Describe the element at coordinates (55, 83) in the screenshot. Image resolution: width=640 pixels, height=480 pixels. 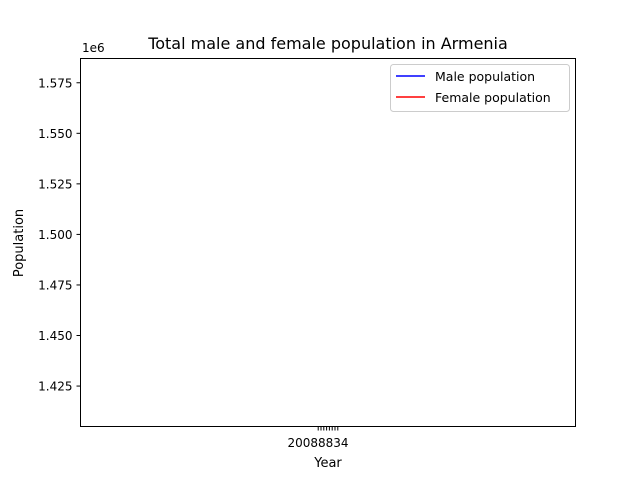
I see `y-tick-label: 1.575` at that location.